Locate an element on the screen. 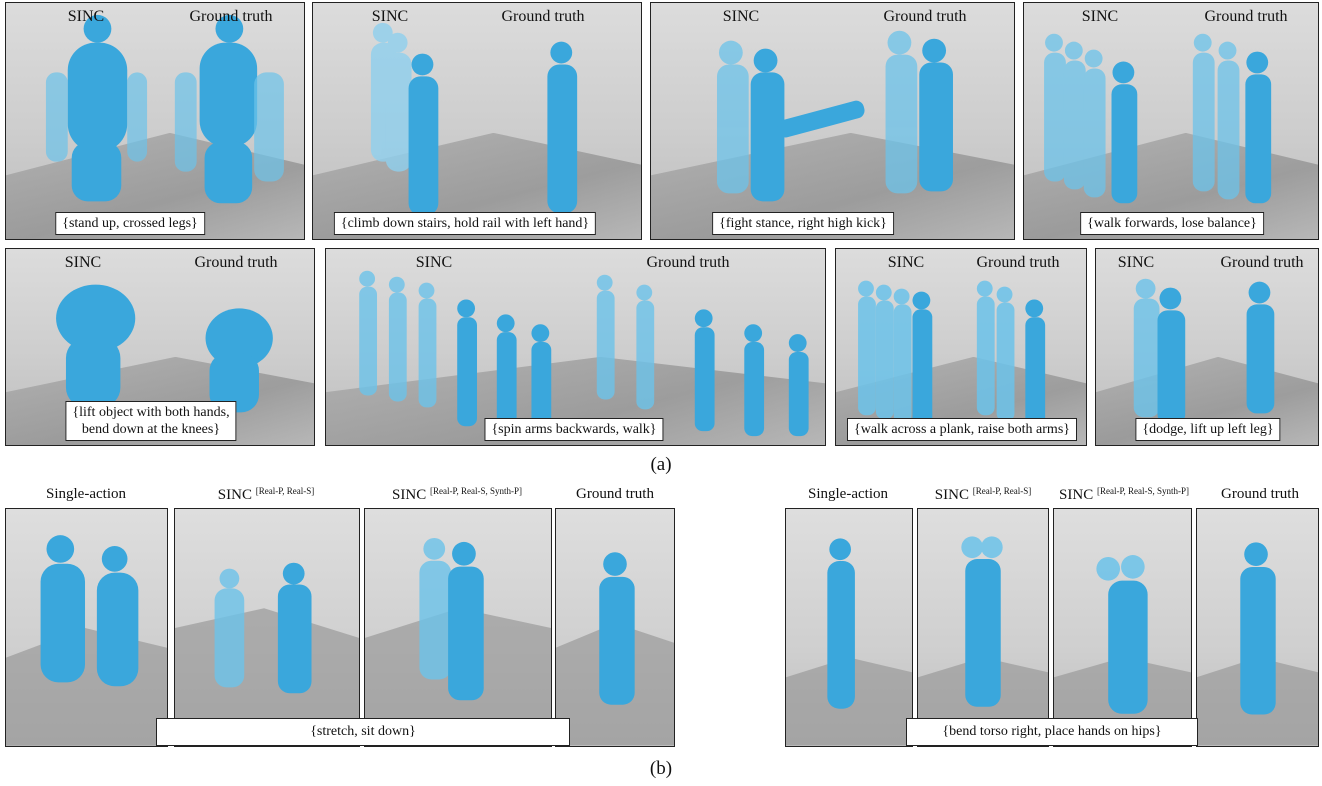 This screenshot has height=786, width=1322. header-sinc-real-2: SINC [Real-P, Real-S] is located at coordinates (983, 494).